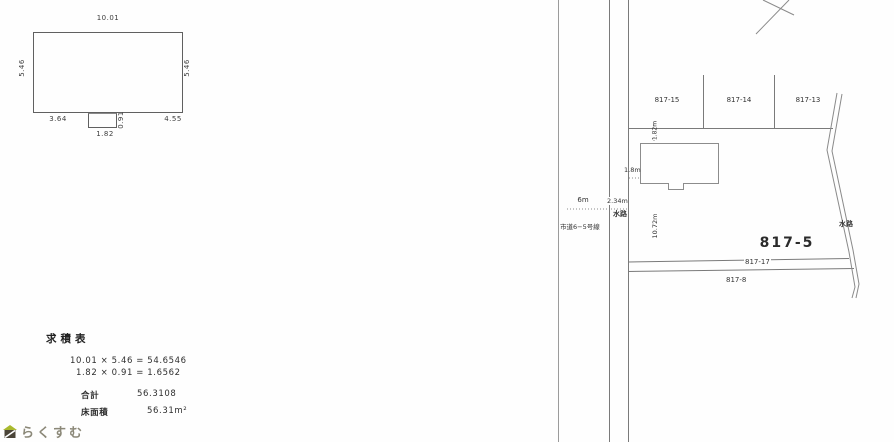 This screenshot has width=894, height=442. I want to click on dim-notch-width: 1.82, so click(105, 134).